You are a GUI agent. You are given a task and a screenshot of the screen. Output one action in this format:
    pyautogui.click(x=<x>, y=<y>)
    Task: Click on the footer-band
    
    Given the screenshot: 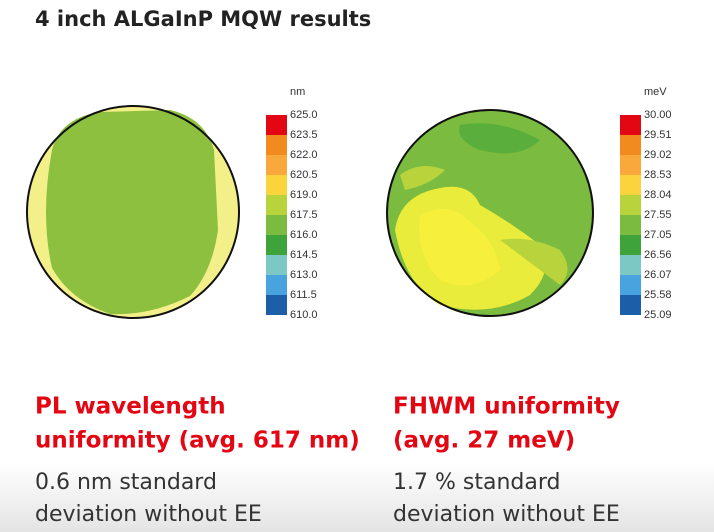 What is the action you would take?
    pyautogui.click(x=357, y=497)
    